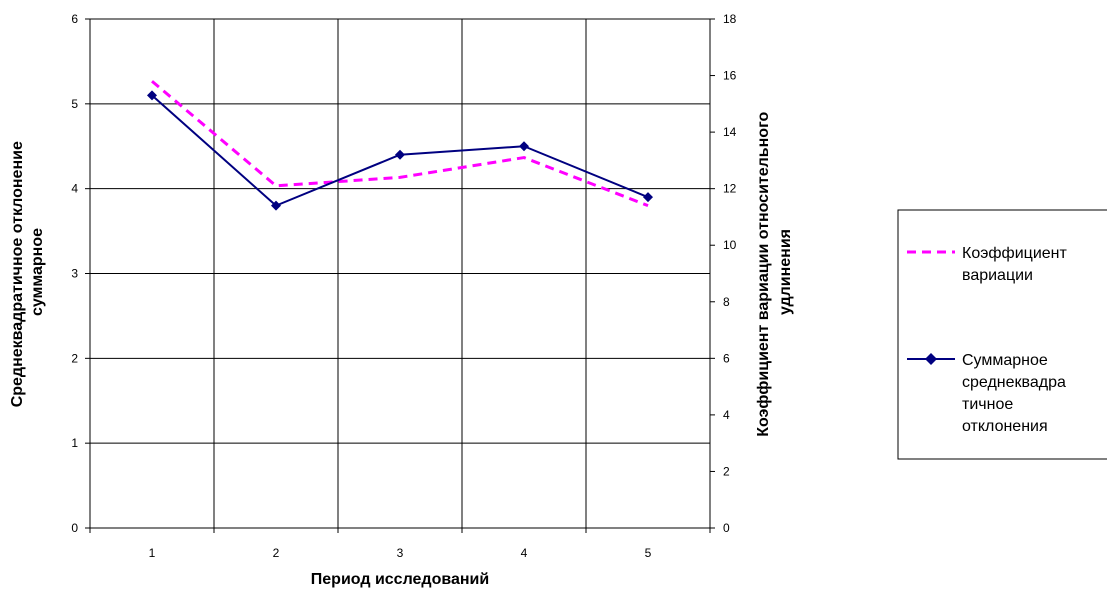 This screenshot has width=1107, height=591. What do you see at coordinates (17, 274) in the screenshot?
I see `y-axis-left-title-line-1: Среднеквадратичное отклонение` at bounding box center [17, 274].